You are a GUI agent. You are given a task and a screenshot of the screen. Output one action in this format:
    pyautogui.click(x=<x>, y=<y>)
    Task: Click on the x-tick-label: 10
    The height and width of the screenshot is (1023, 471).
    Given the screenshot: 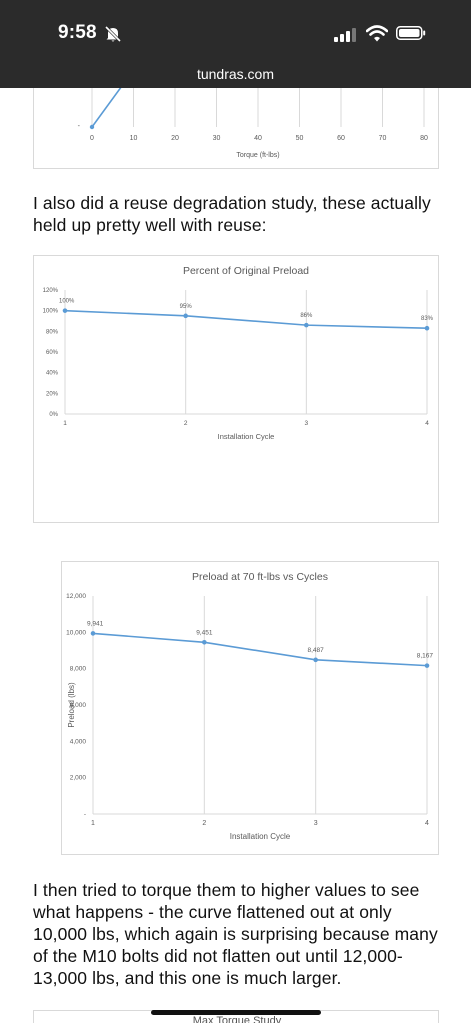 What is the action you would take?
    pyautogui.click(x=134, y=138)
    